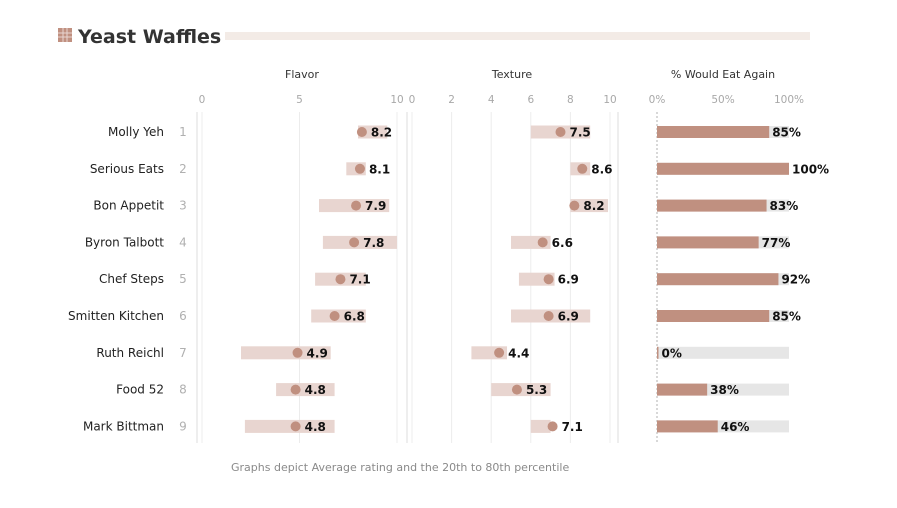  I want to click on recipe-name: Chef Steps, so click(131, 279).